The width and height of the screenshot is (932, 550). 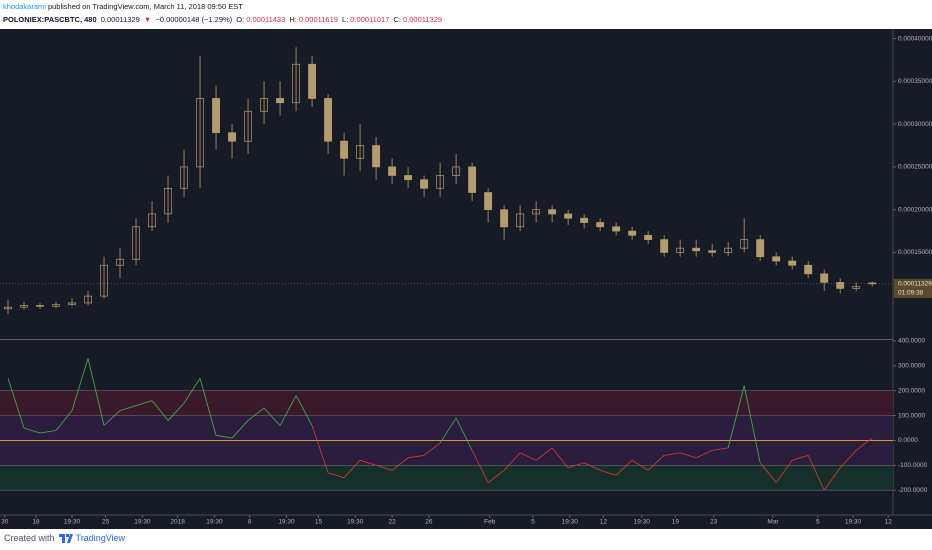 I want to click on x-tick-label: 25, so click(x=106, y=522).